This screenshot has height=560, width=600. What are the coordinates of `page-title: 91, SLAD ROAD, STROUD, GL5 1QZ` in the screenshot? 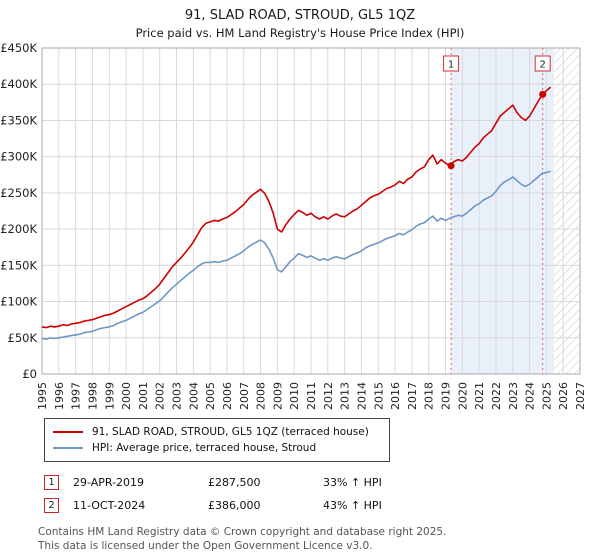 It's located at (300, 15).